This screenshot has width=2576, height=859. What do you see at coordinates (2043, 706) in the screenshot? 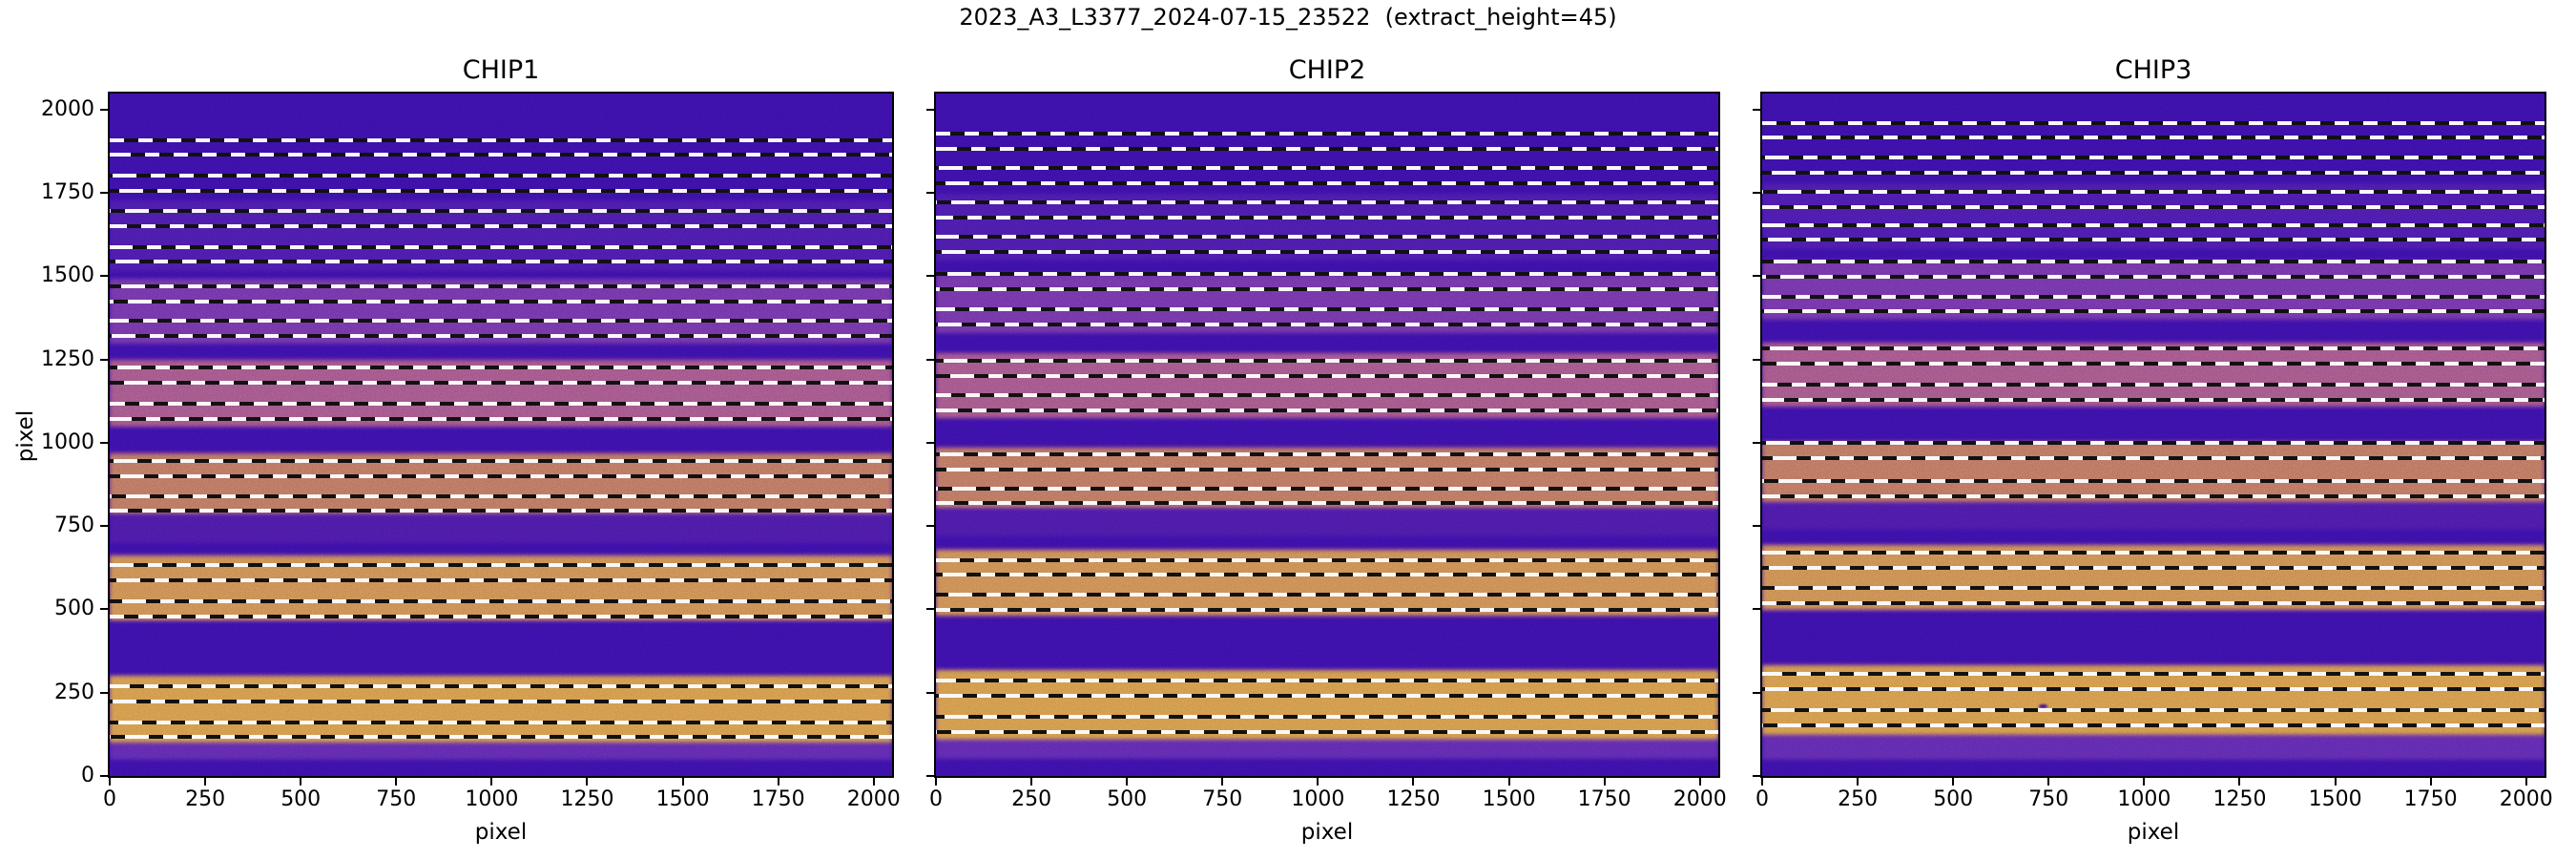
I see `detector-defect-spot` at bounding box center [2043, 706].